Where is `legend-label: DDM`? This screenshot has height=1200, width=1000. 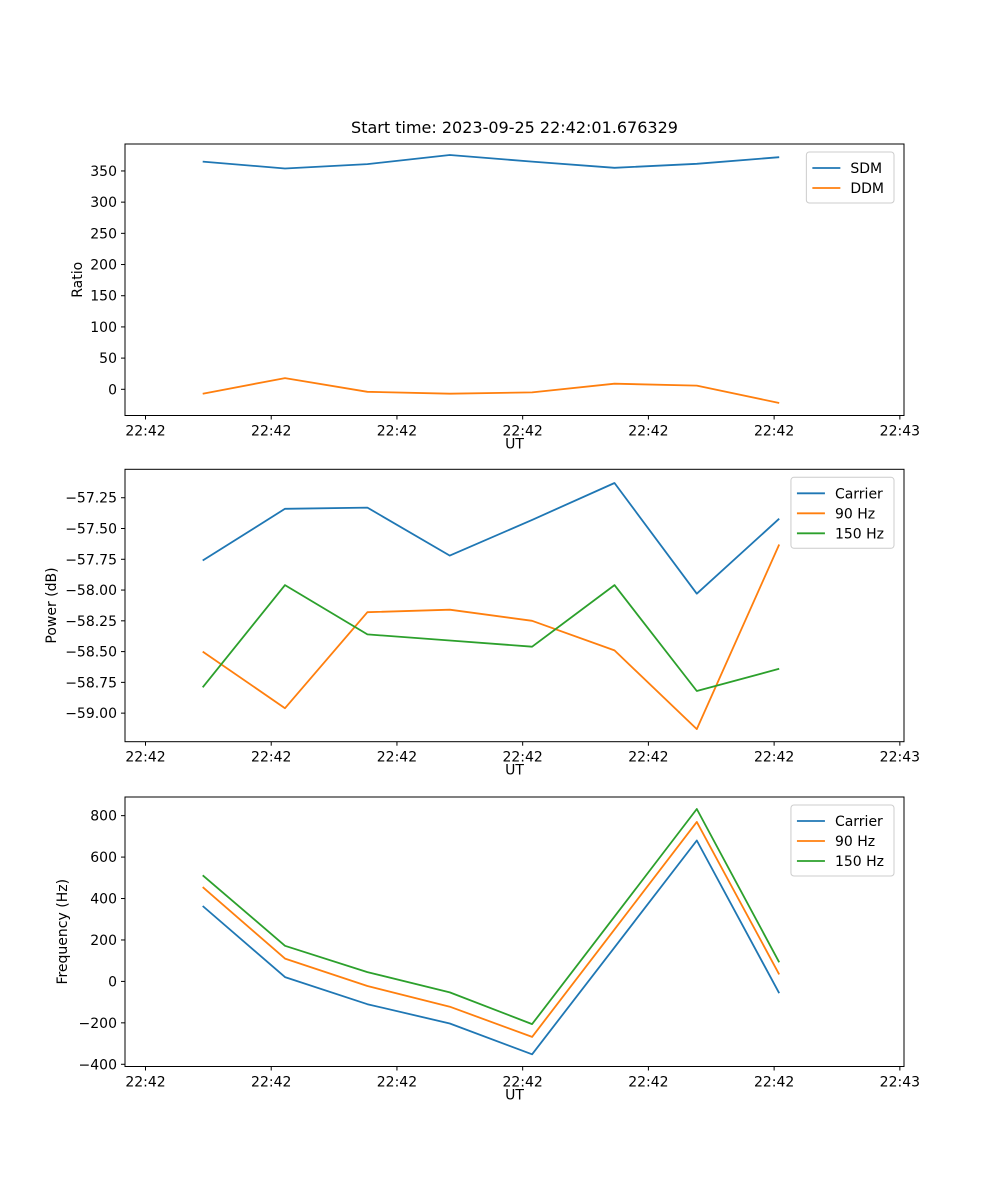 legend-label: DDM is located at coordinates (867, 189).